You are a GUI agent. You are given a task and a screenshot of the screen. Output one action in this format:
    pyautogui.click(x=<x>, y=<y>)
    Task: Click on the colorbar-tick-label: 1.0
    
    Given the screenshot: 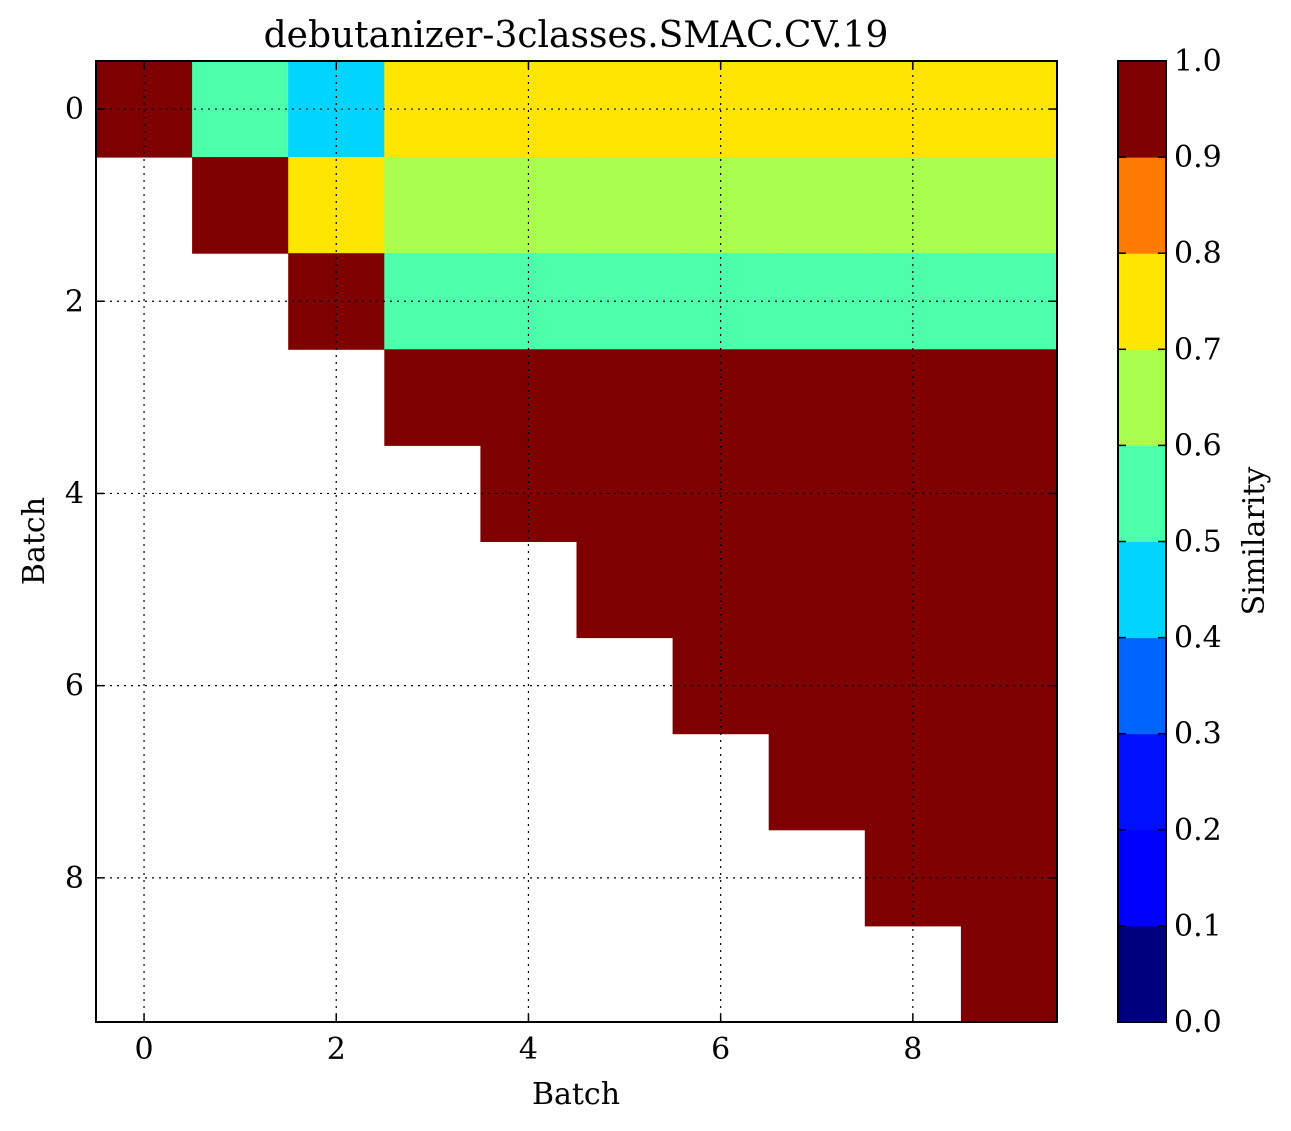 What is the action you would take?
    pyautogui.click(x=1198, y=61)
    